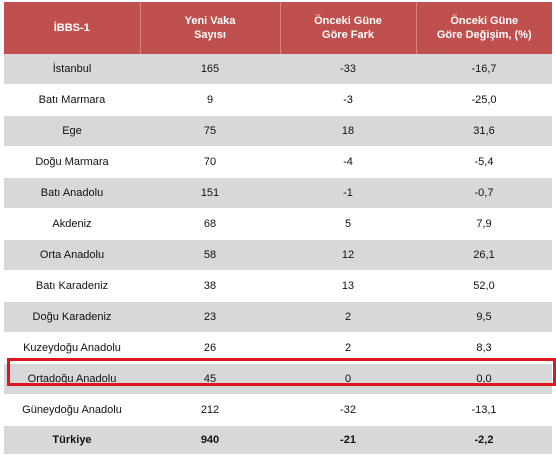  What do you see at coordinates (348, 410) in the screenshot?
I see `cell-diff: -32` at bounding box center [348, 410].